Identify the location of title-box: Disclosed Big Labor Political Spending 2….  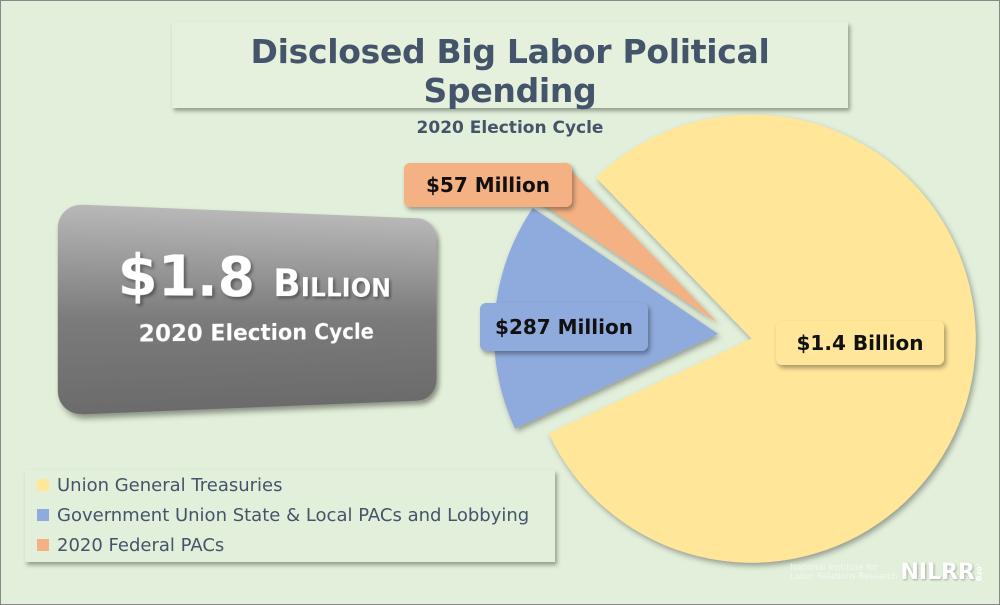
(510, 80).